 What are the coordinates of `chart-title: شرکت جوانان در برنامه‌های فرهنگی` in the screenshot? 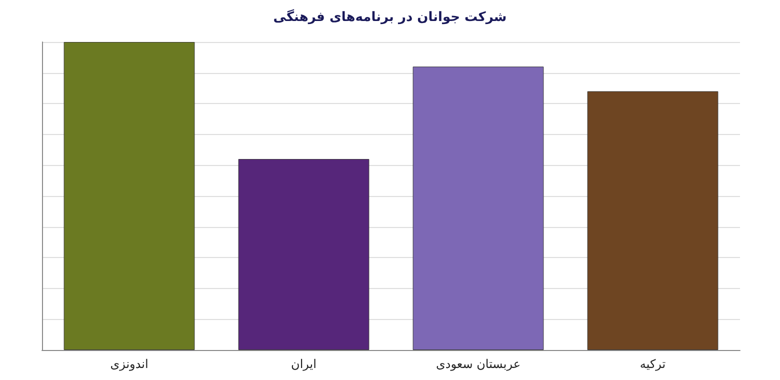 It's located at (390, 17).